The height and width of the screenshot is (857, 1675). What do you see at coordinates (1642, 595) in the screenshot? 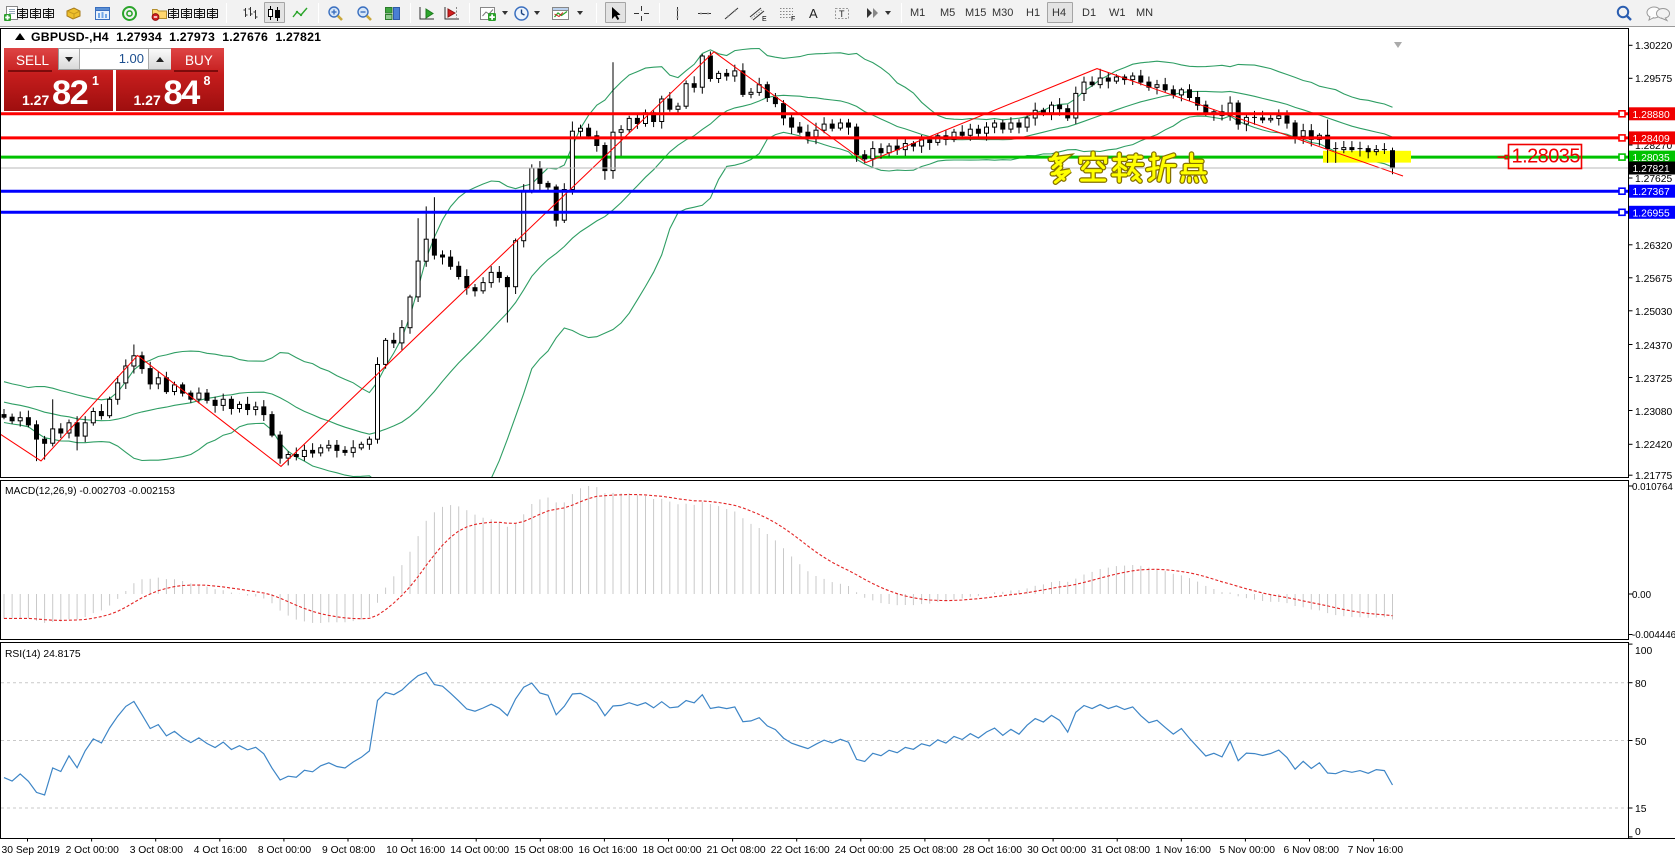
I see `svg-text: 0.00` at bounding box center [1642, 595].